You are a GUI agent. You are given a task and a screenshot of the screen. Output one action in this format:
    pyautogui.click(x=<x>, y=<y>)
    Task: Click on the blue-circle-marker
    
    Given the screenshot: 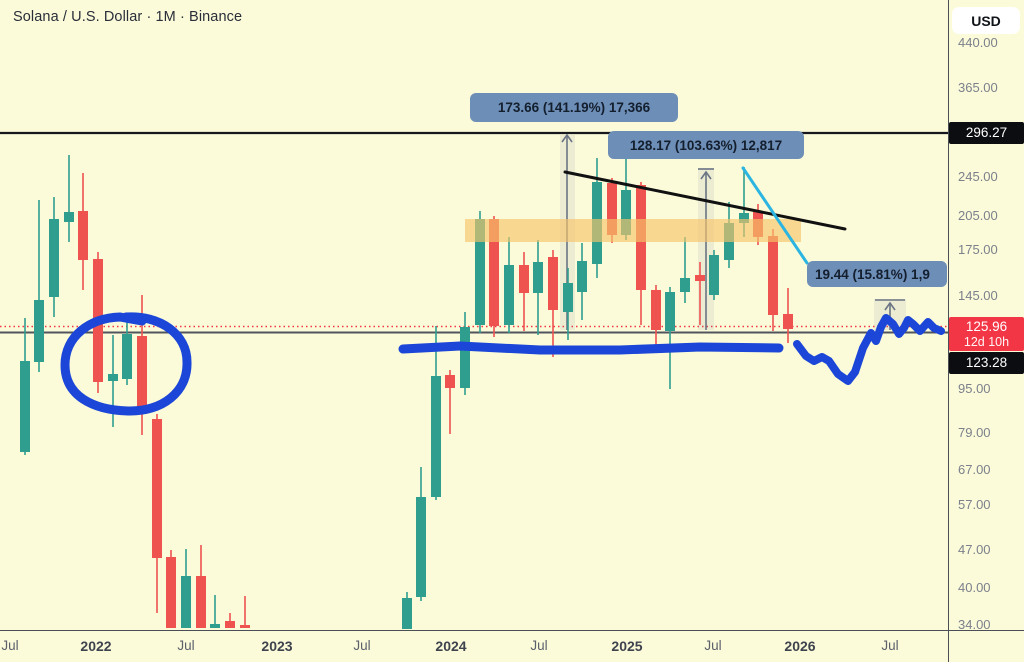 What is the action you would take?
    pyautogui.click(x=126, y=364)
    